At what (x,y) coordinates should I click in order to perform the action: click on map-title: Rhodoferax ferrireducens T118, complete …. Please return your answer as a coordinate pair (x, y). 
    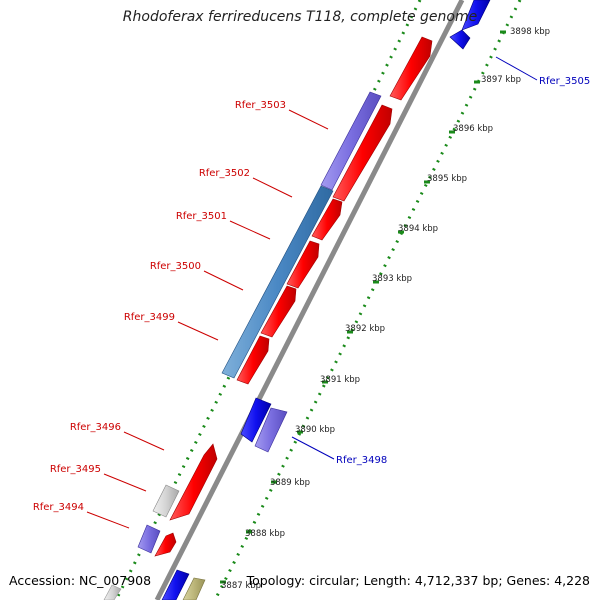
    Looking at the image, I should click on (300, 17).